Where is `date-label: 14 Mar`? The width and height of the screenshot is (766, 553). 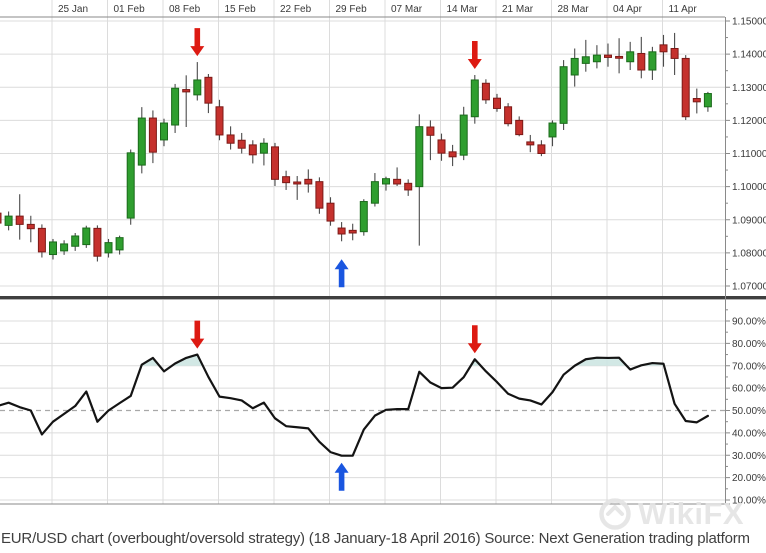 date-label: 14 Mar is located at coordinates (463, 9).